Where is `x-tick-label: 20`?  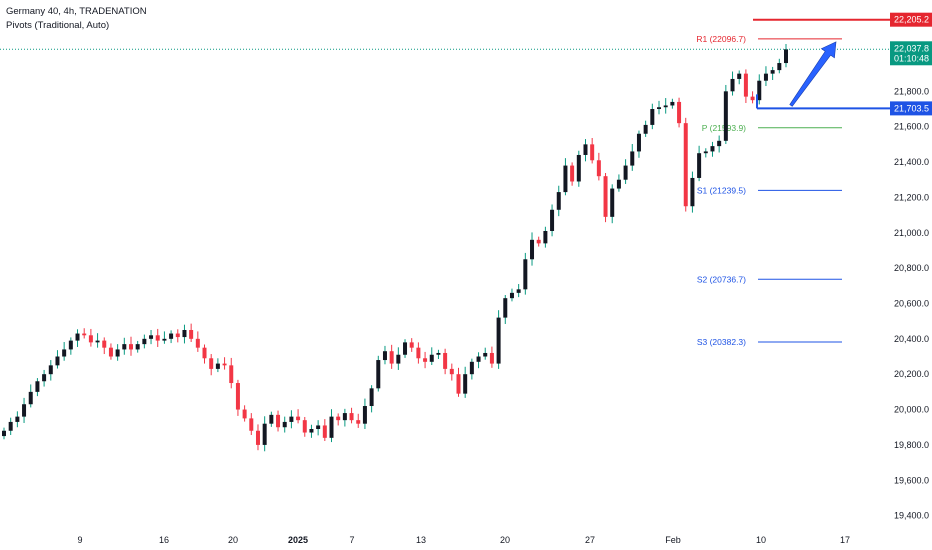
x-tick-label: 20 is located at coordinates (505, 540).